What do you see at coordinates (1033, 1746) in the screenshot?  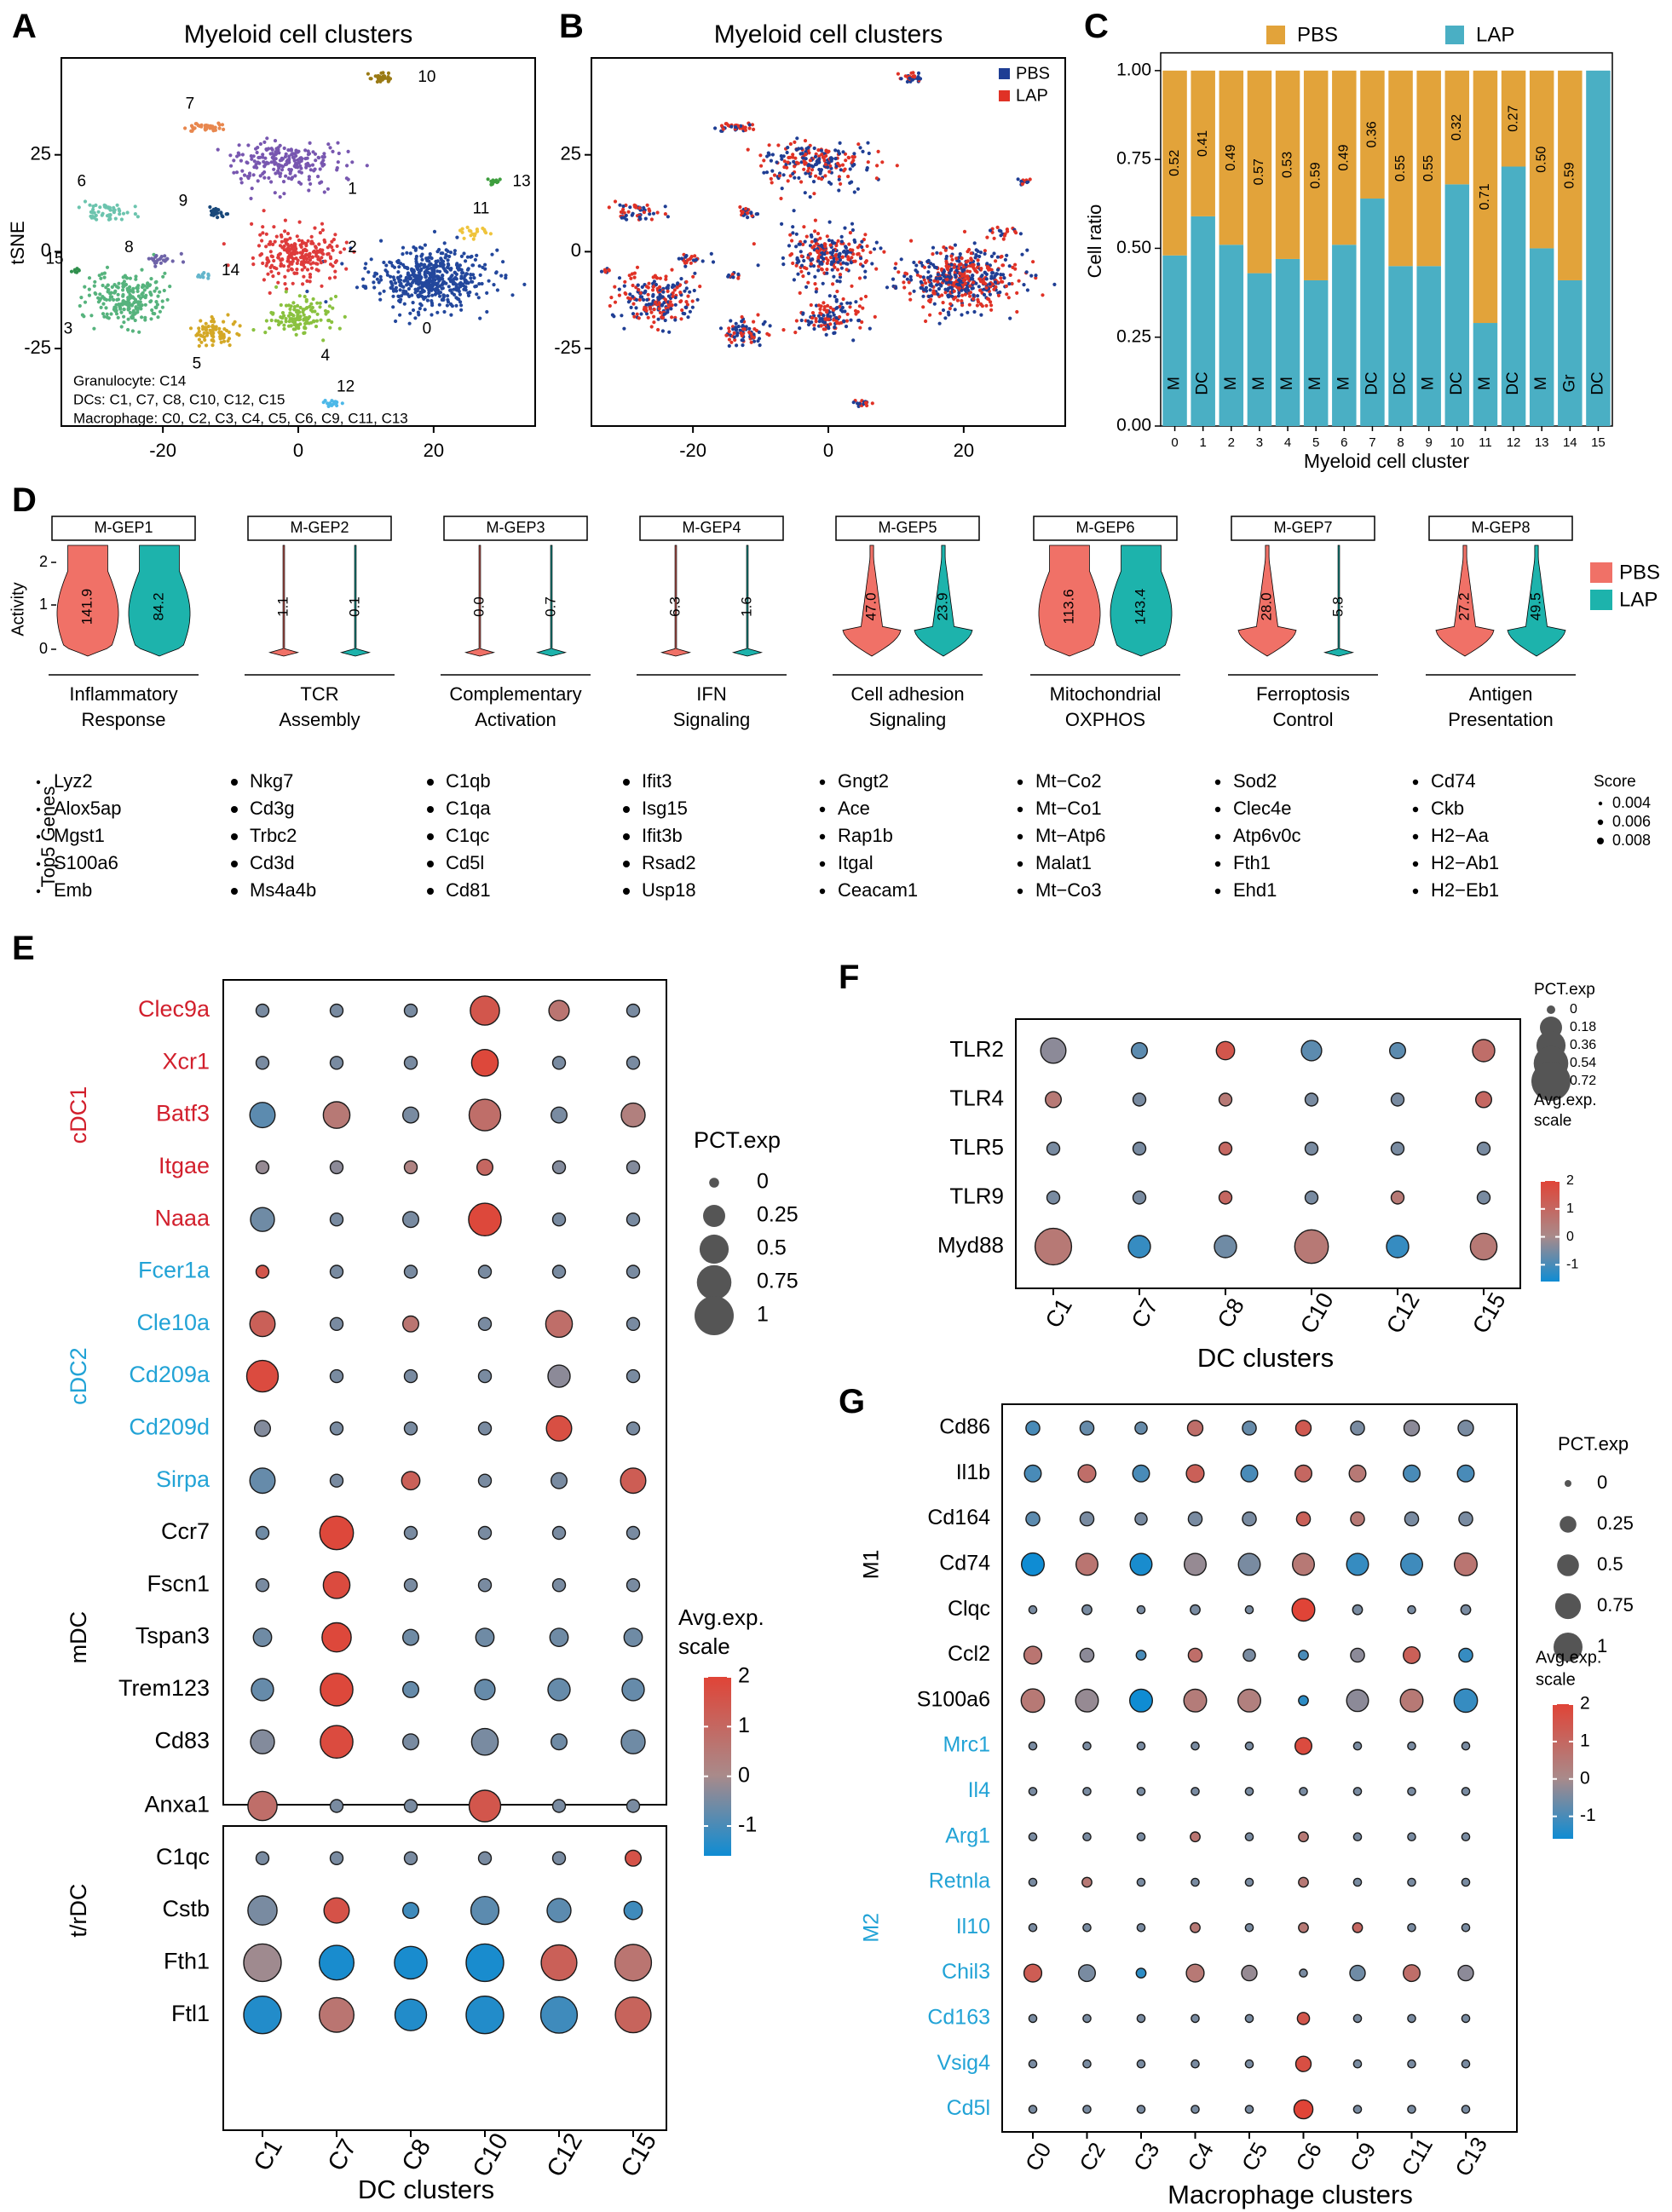 I see `dot-mrc1-c0` at bounding box center [1033, 1746].